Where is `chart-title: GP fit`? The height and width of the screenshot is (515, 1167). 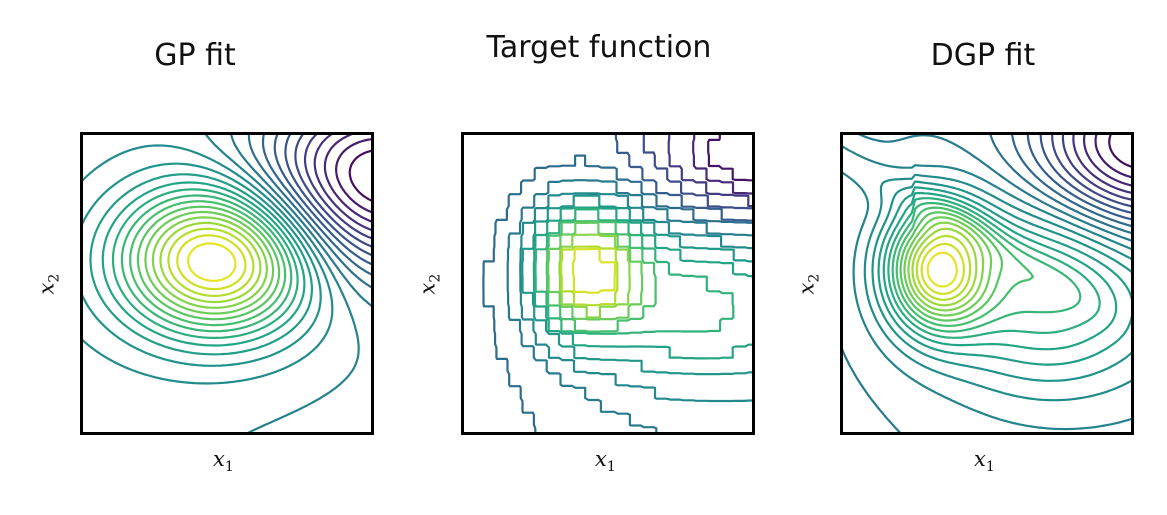
chart-title: GP fit is located at coordinates (195, 55).